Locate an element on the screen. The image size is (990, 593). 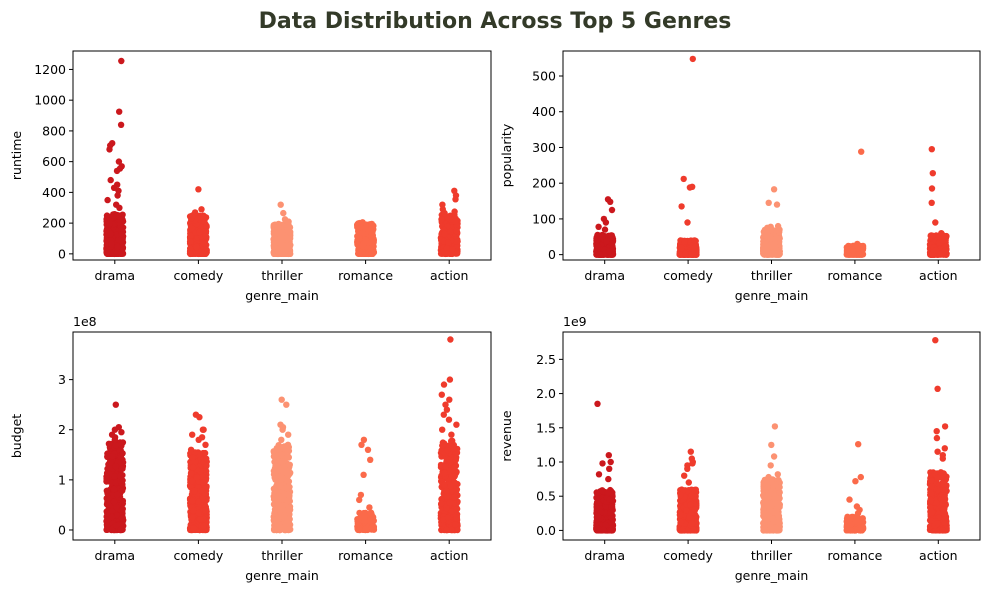
y-tick-label: 800 is located at coordinates (54, 130).